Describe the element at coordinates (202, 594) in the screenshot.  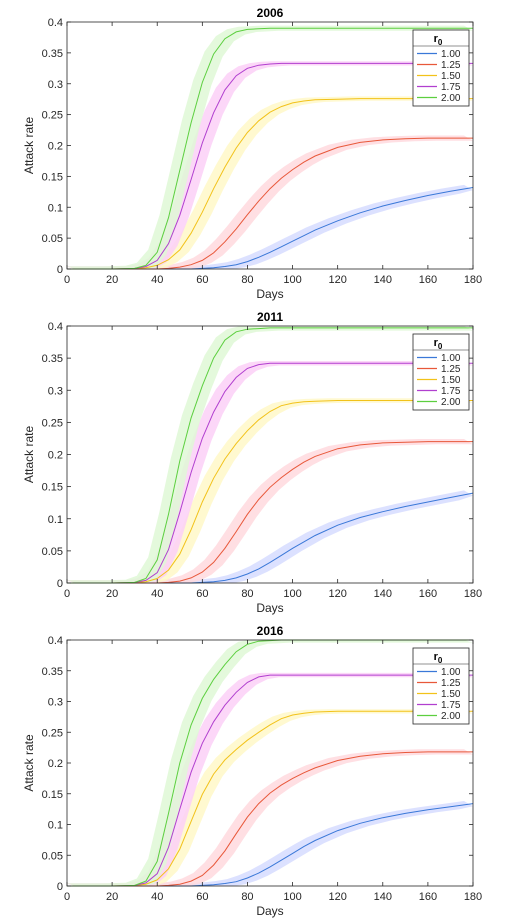
I see `x-tick-label: 60` at that location.